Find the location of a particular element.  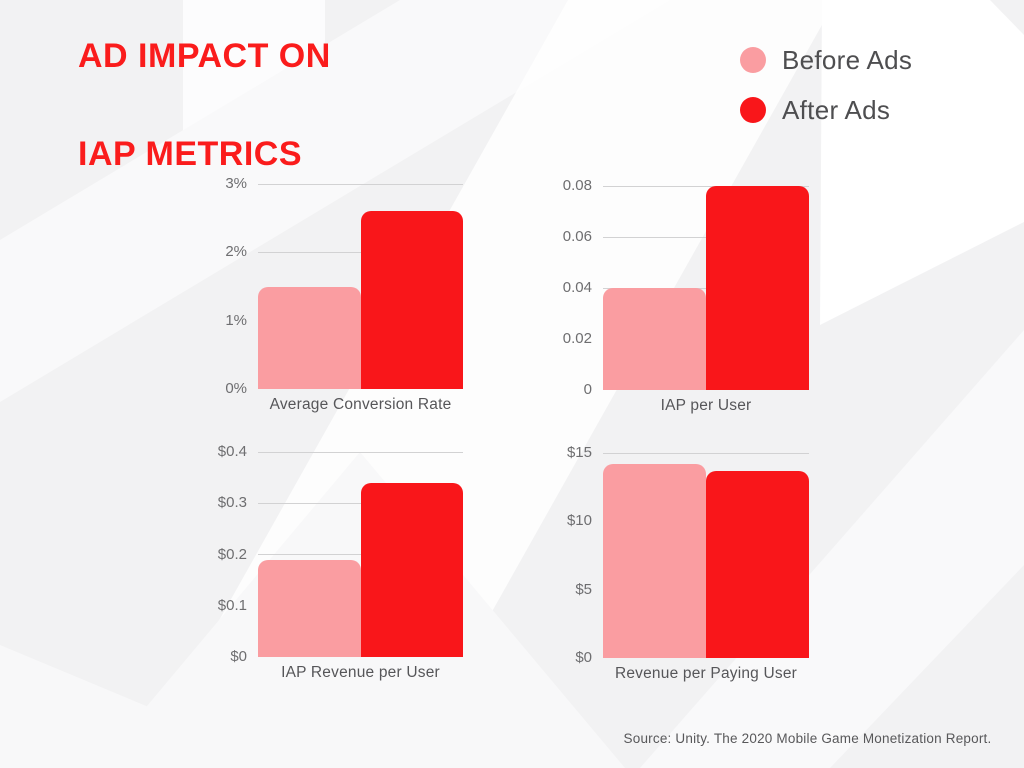

y-axis-tick-label: $0.1 is located at coordinates (232, 605).